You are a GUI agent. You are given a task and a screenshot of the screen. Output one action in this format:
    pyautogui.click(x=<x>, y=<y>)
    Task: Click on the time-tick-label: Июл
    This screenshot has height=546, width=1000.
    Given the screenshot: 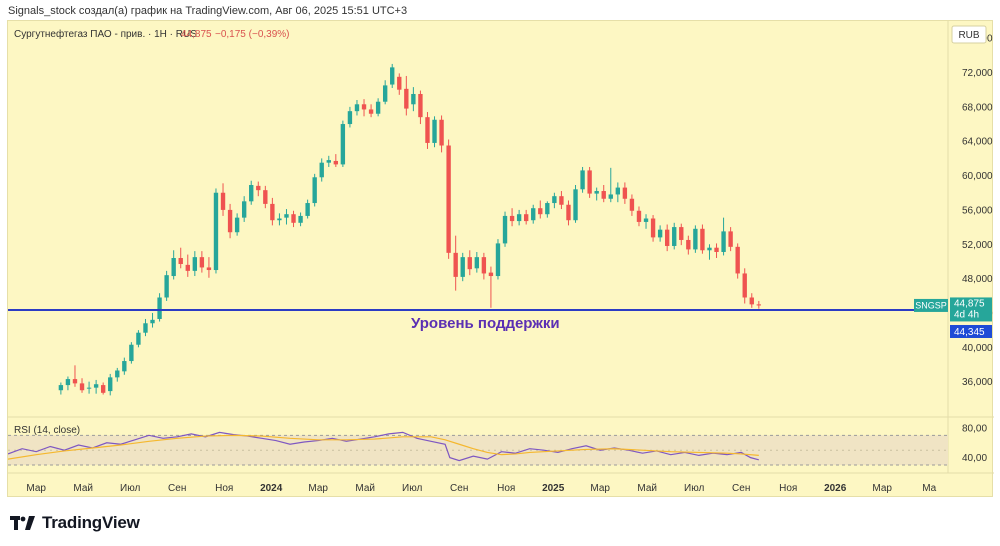 What is the action you would take?
    pyautogui.click(x=412, y=488)
    